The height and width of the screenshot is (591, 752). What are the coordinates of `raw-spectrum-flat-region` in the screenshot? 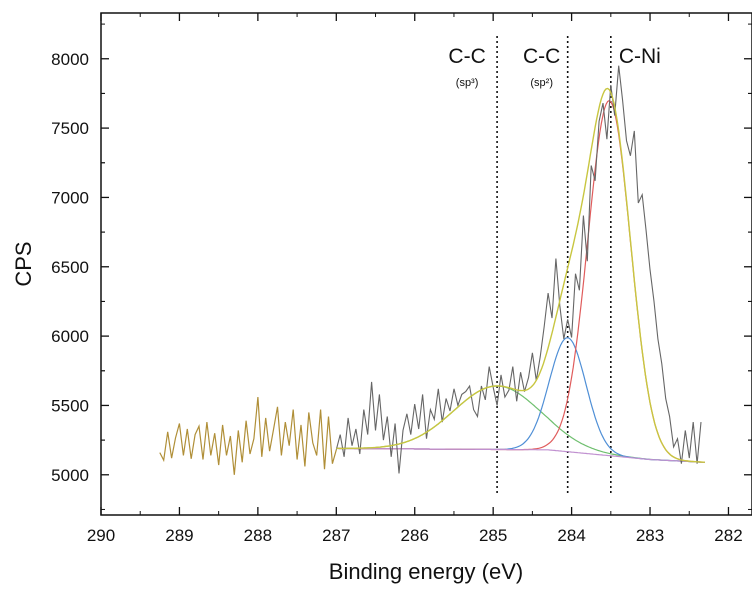 It's located at (248, 436).